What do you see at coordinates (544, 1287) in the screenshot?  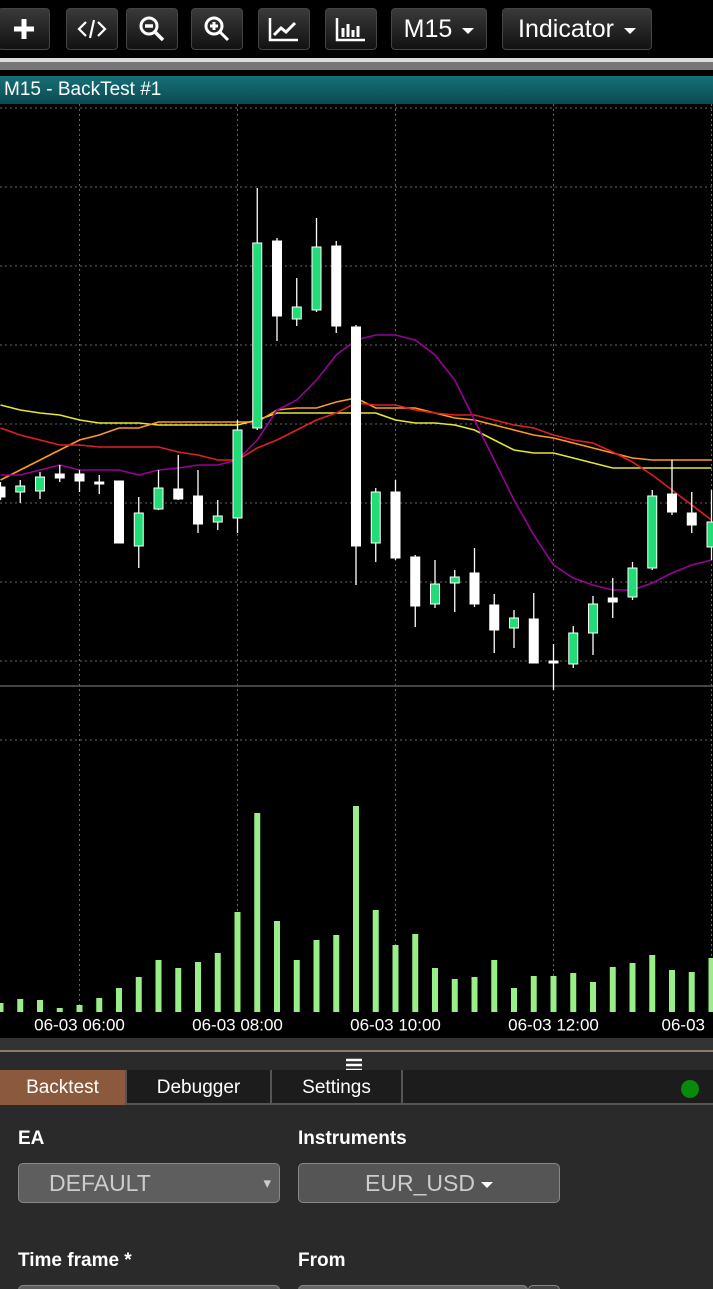 I see `from-picker` at bounding box center [544, 1287].